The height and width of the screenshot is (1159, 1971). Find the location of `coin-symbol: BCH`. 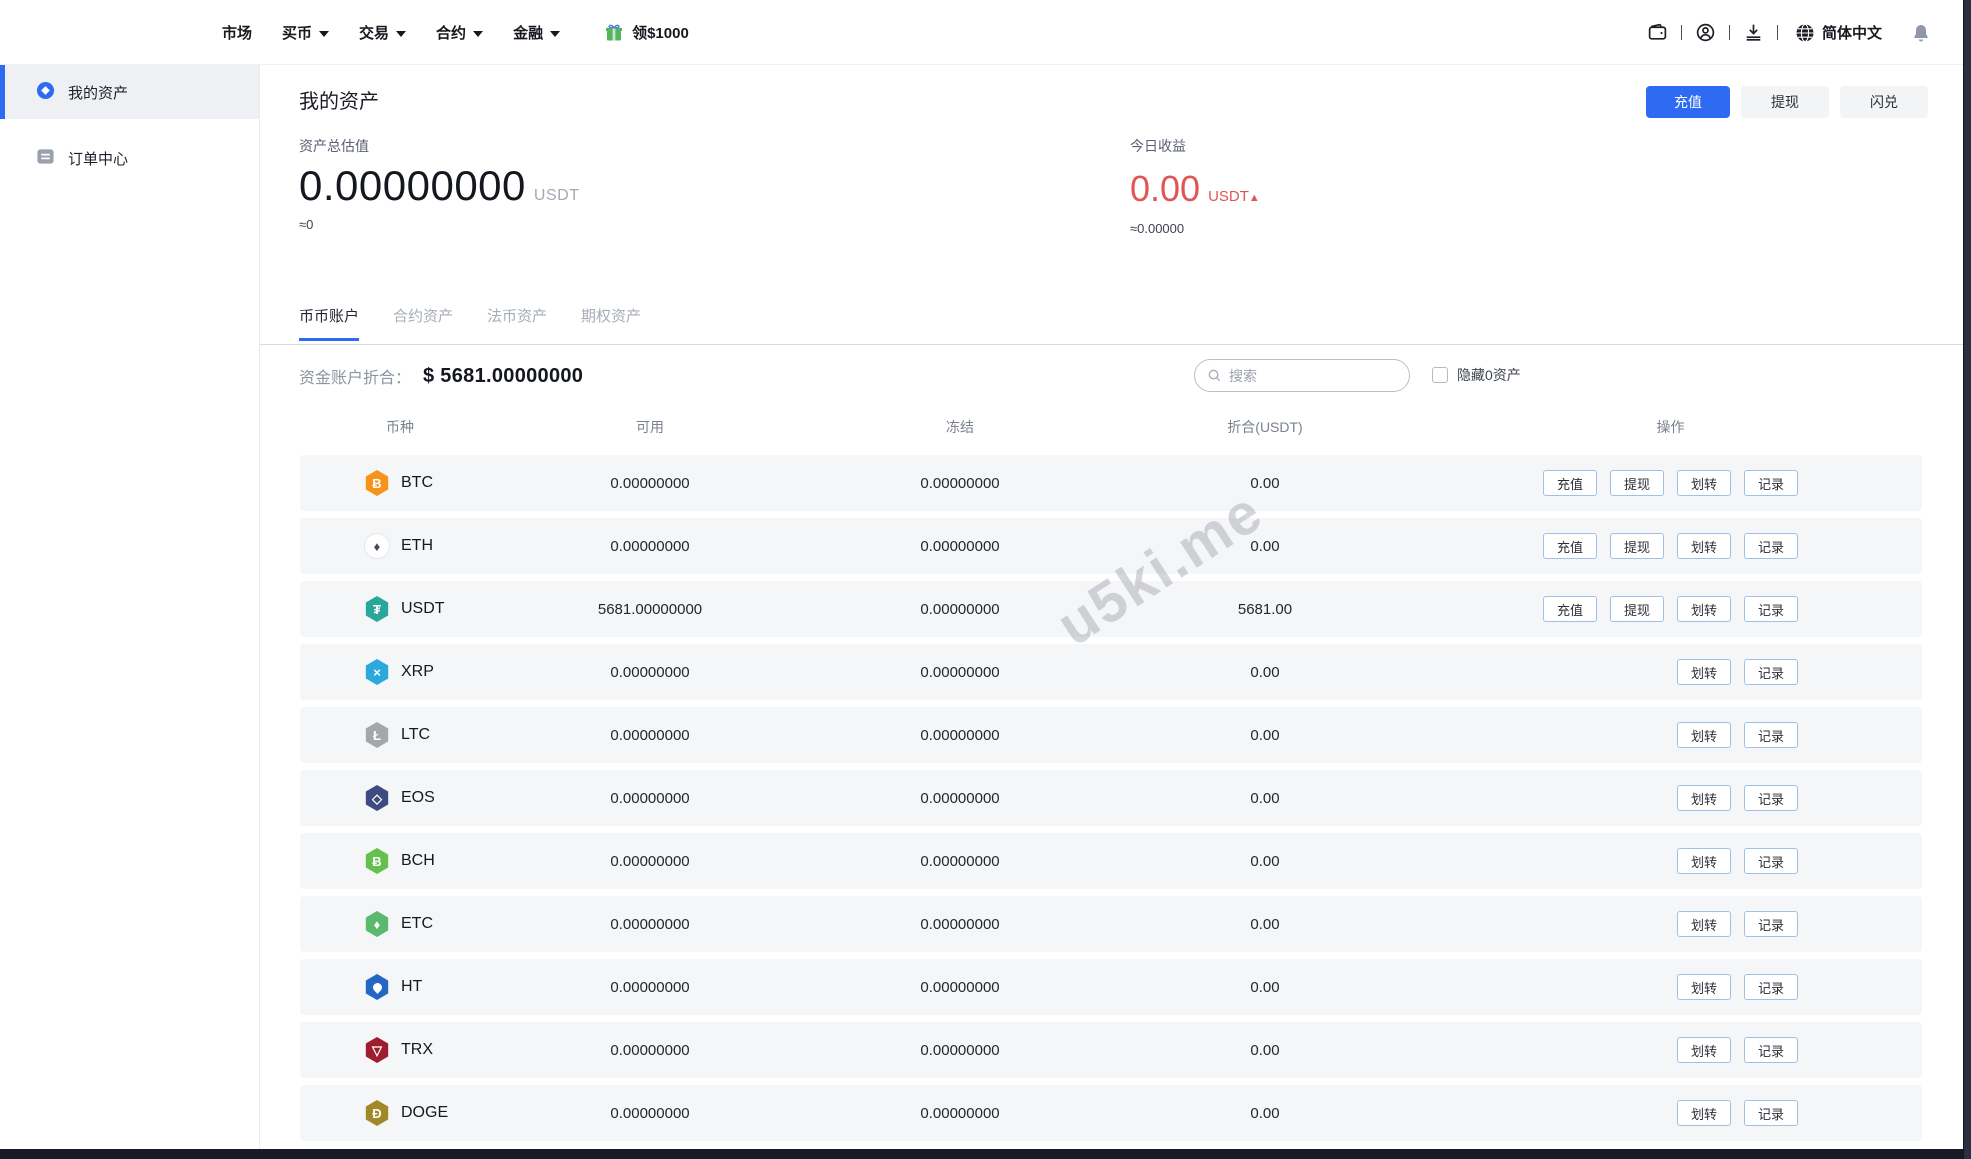

coin-symbol: BCH is located at coordinates (418, 860).